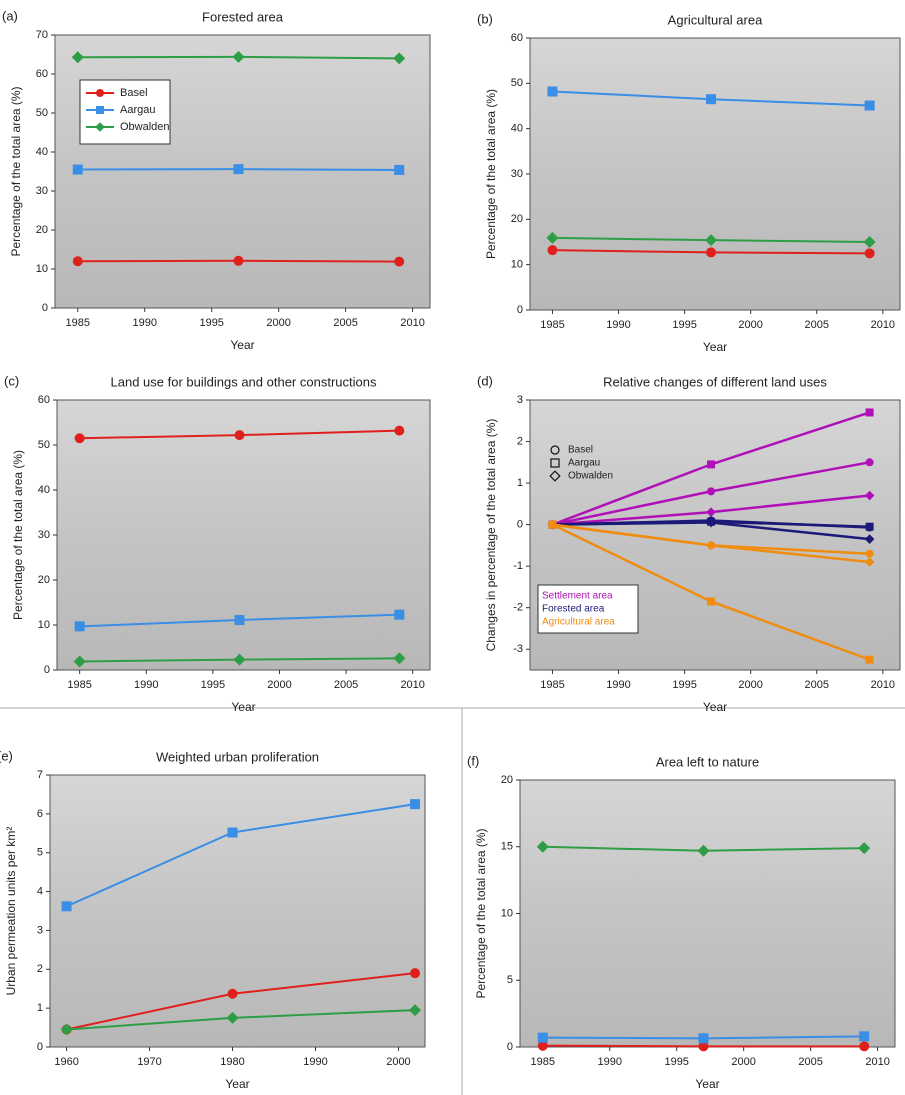 This screenshot has height=1095, width=905. Describe the element at coordinates (232, 1062) in the screenshot. I see `x-tick-label: 1980` at that location.